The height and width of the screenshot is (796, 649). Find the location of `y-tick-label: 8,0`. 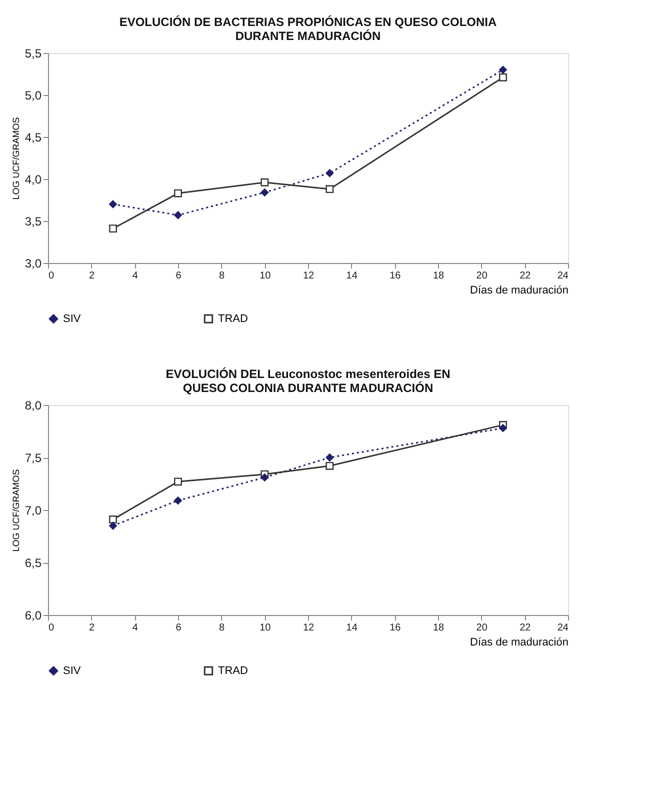

y-tick-label: 8,0 is located at coordinates (33, 405).